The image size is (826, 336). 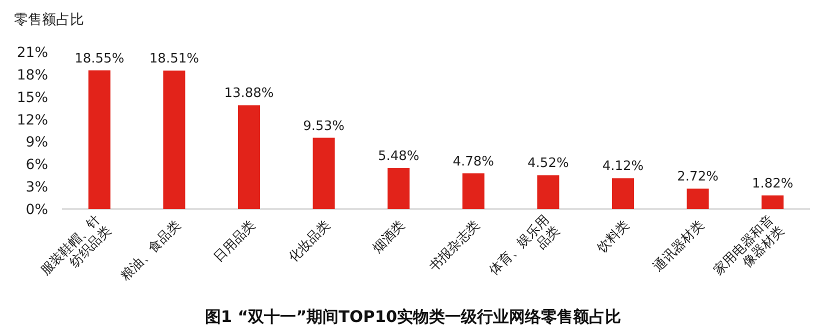 What do you see at coordinates (37, 142) in the screenshot?
I see `y-tick-label: 9%` at bounding box center [37, 142].